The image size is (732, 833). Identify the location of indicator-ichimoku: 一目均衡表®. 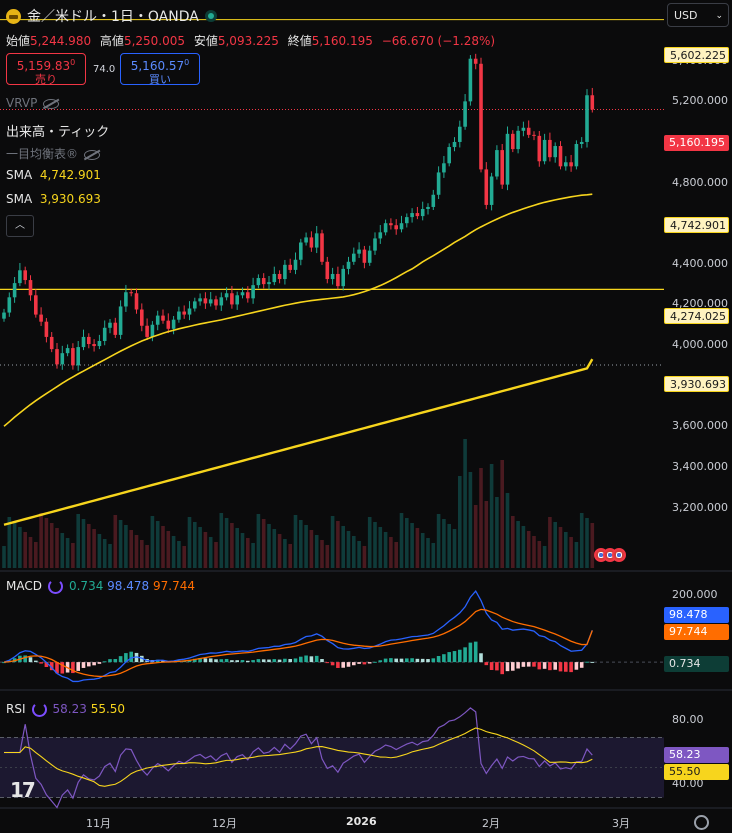
(53, 153).